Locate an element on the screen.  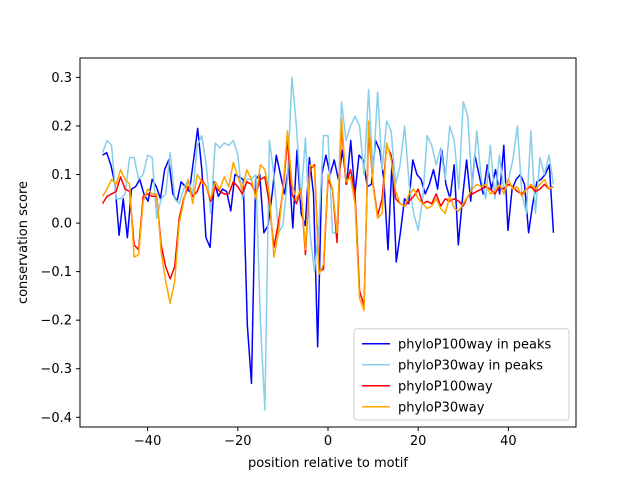
legend-box is located at coordinates (461, 374).